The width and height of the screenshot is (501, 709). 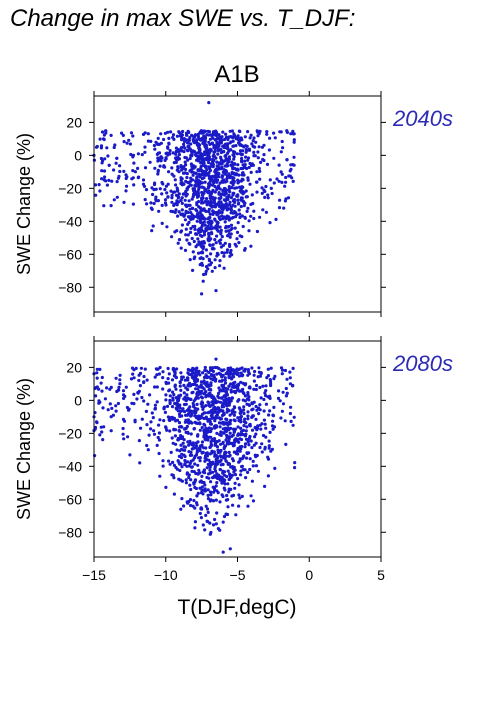 I want to click on scatter-point-outlier, so click(x=223, y=552).